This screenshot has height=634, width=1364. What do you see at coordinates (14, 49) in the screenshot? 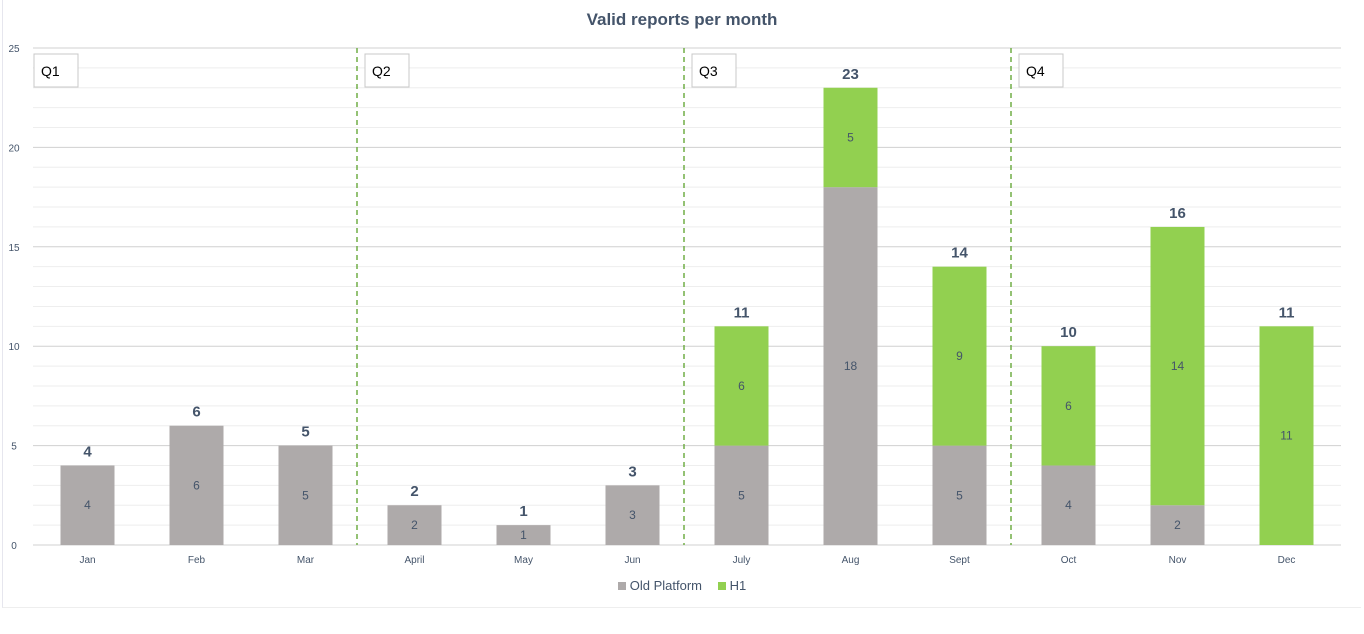
I see `y-tick-label: 25` at bounding box center [14, 49].